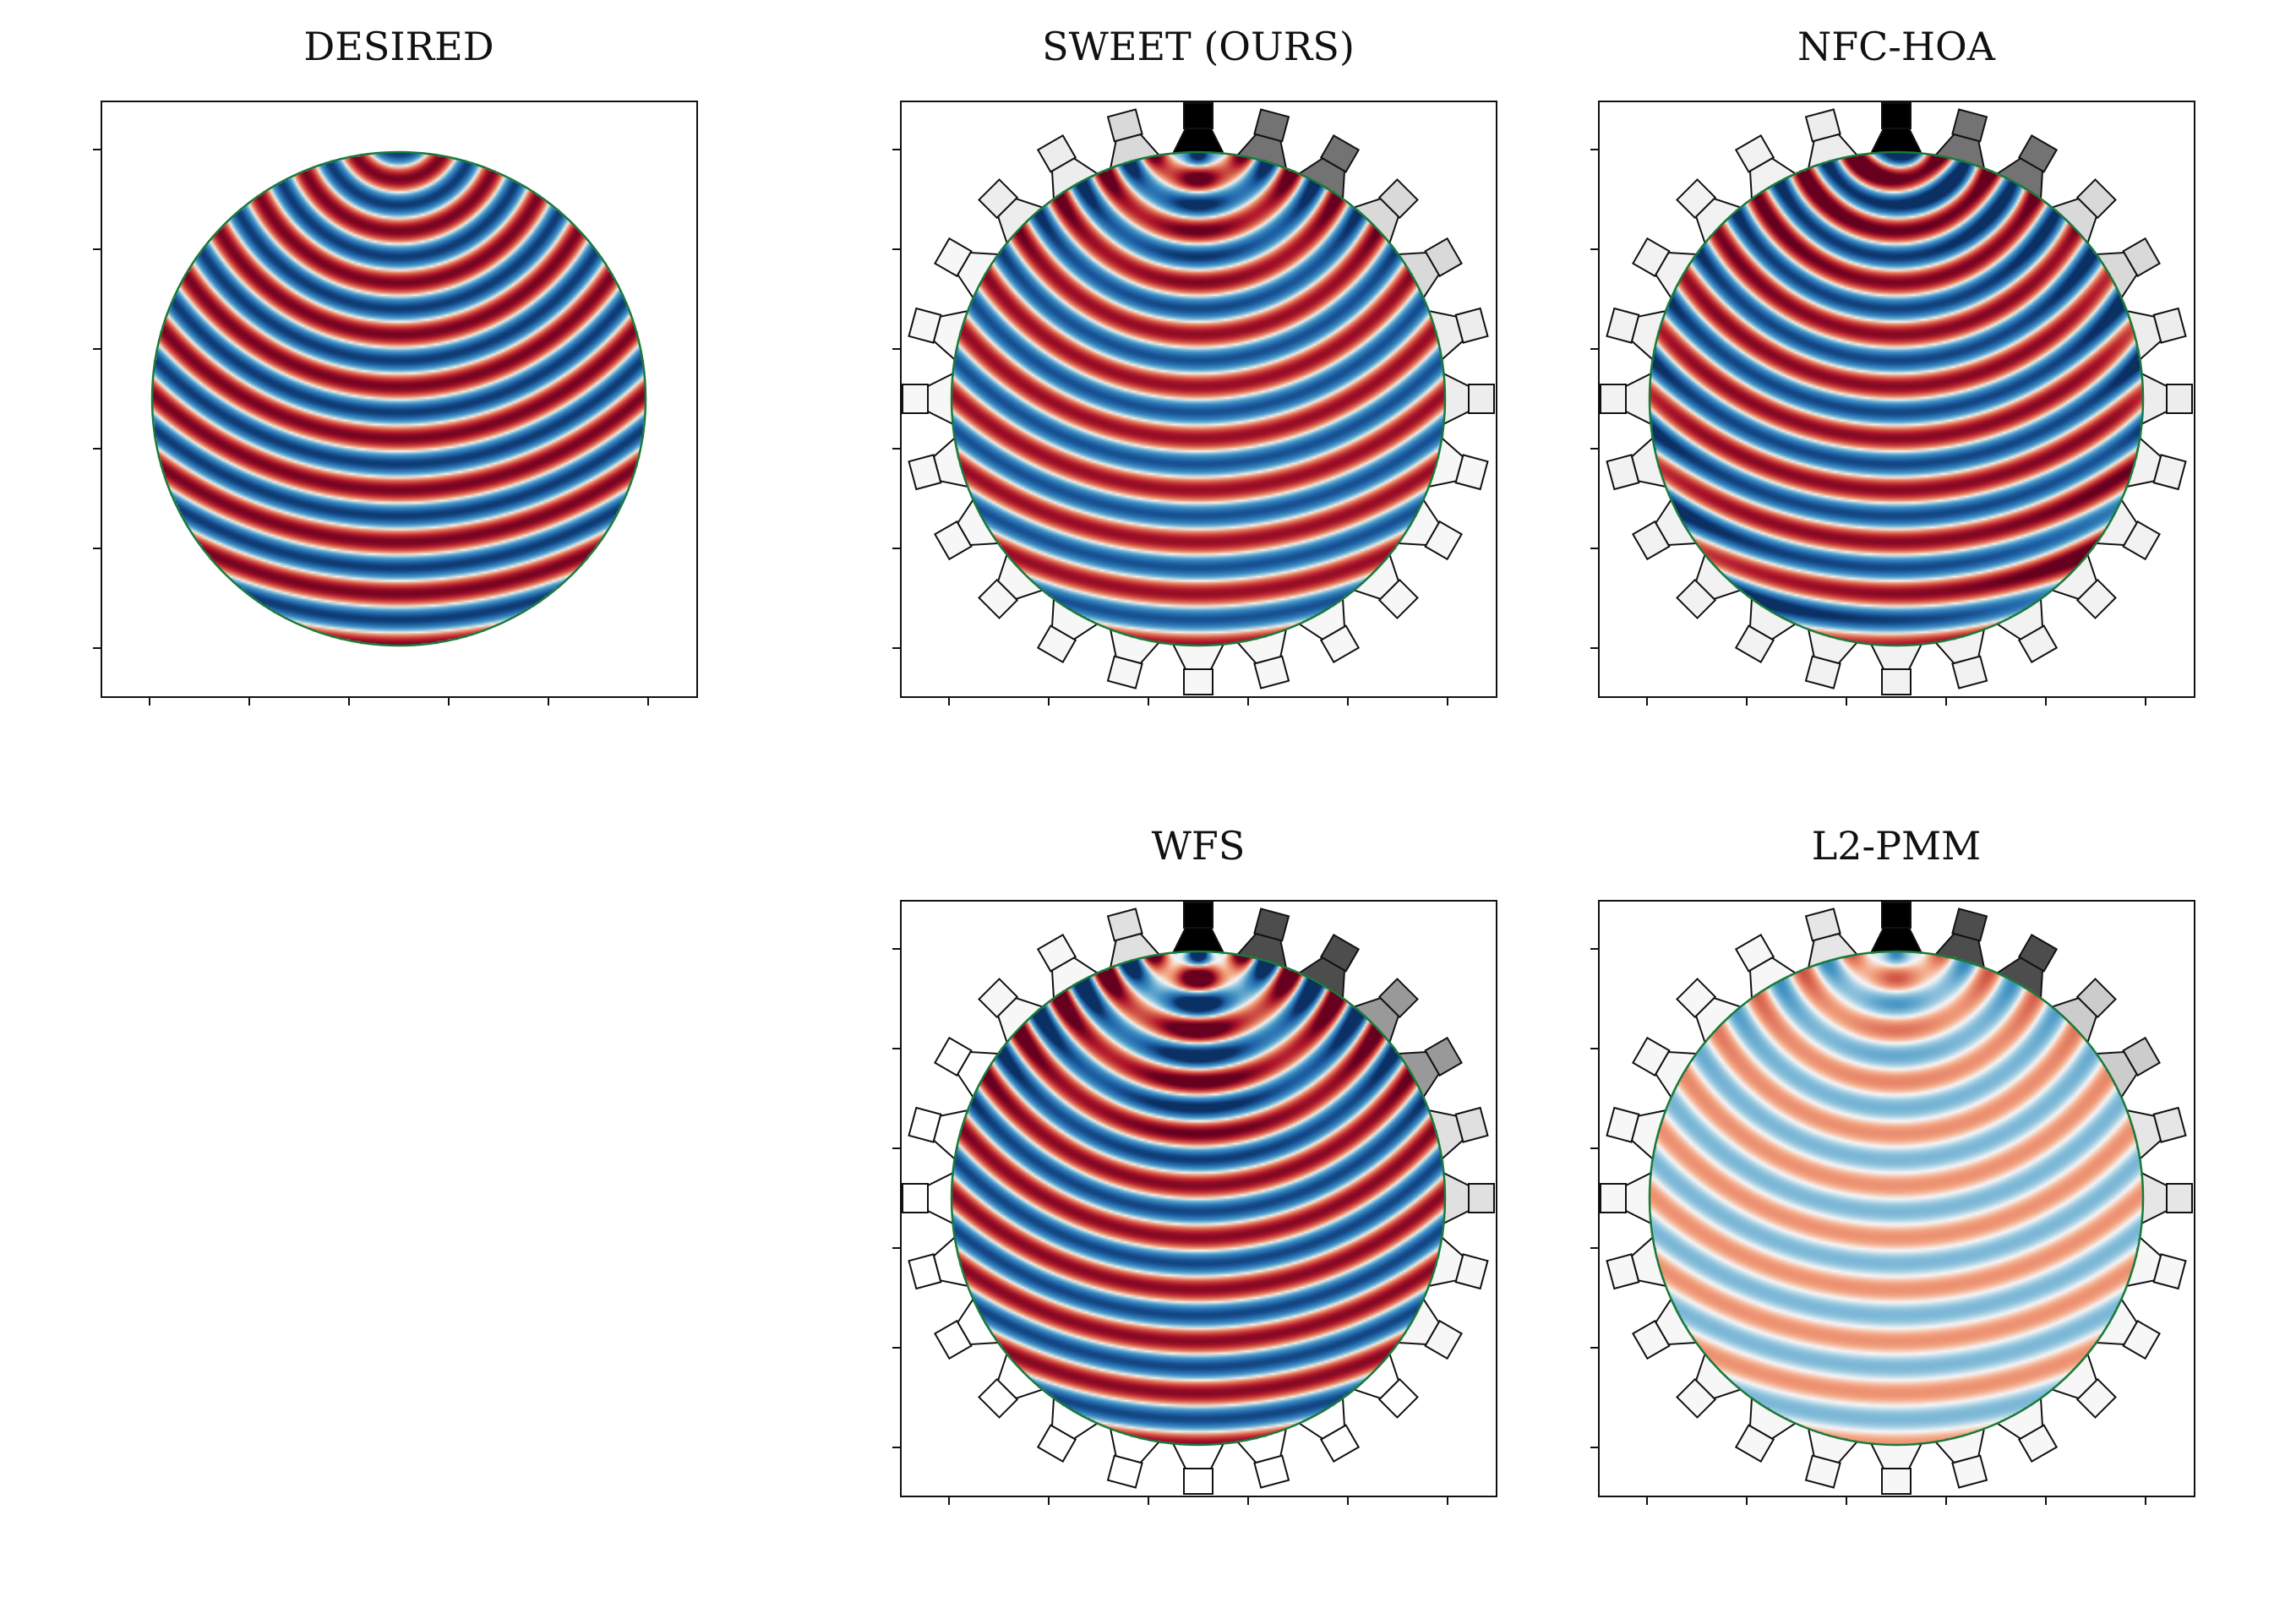  I want to click on sound-field-nfc-hoa, so click(1896, 399).